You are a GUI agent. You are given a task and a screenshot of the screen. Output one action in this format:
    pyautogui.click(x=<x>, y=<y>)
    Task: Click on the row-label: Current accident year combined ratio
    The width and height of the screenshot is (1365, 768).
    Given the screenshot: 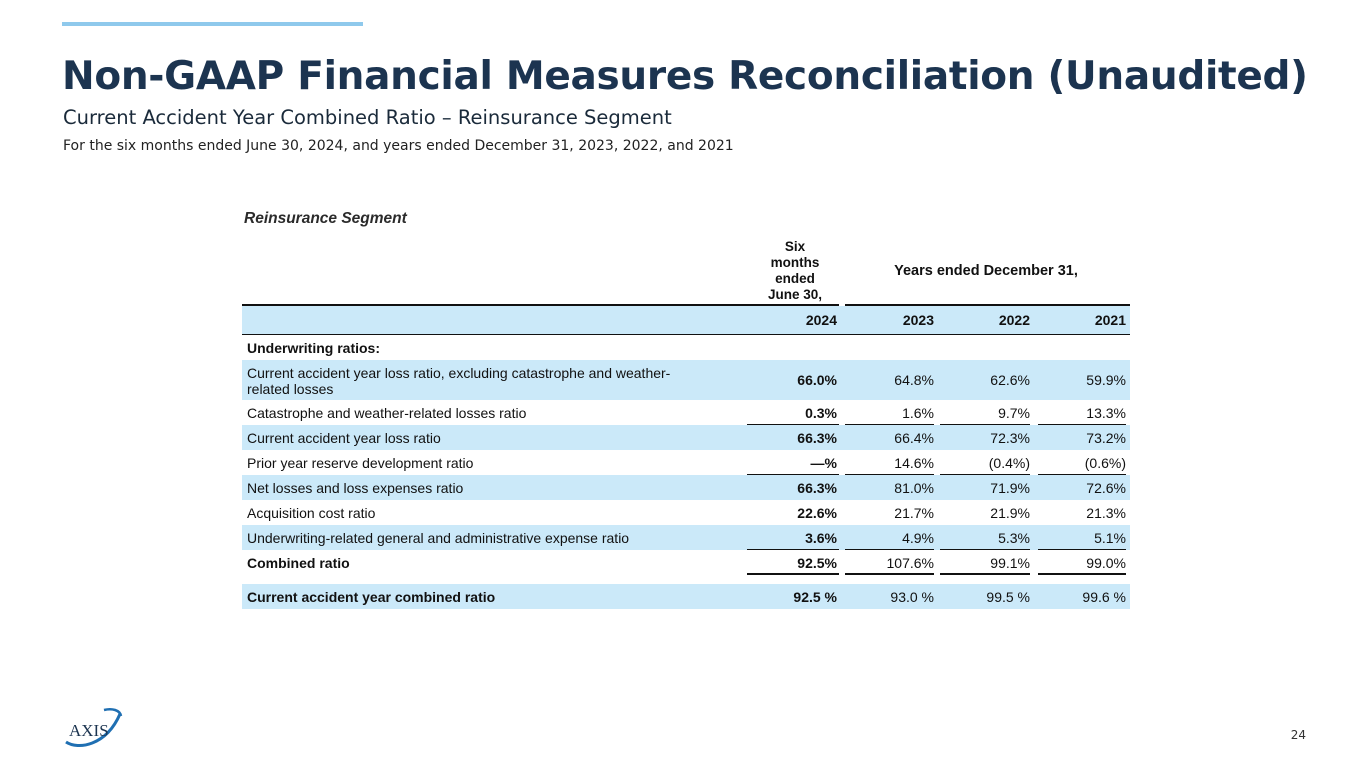 What is the action you would take?
    pyautogui.click(x=371, y=597)
    